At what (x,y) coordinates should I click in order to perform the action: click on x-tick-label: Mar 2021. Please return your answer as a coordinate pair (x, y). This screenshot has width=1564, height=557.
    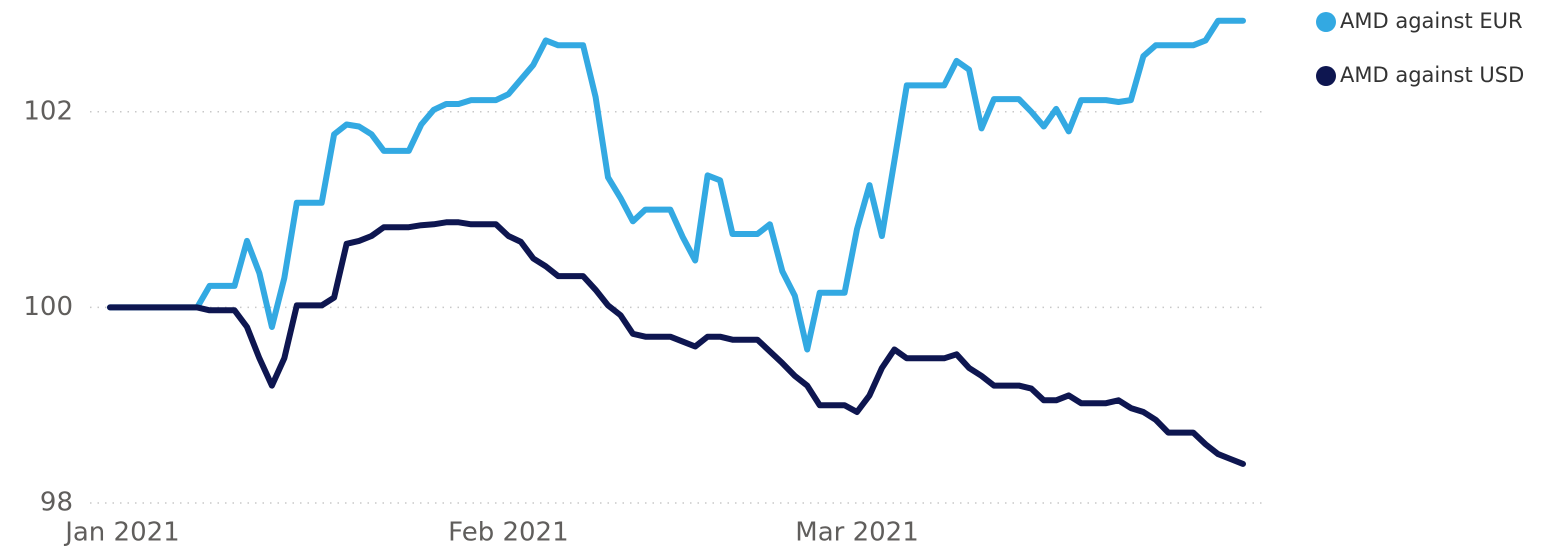
    Looking at the image, I should click on (857, 533).